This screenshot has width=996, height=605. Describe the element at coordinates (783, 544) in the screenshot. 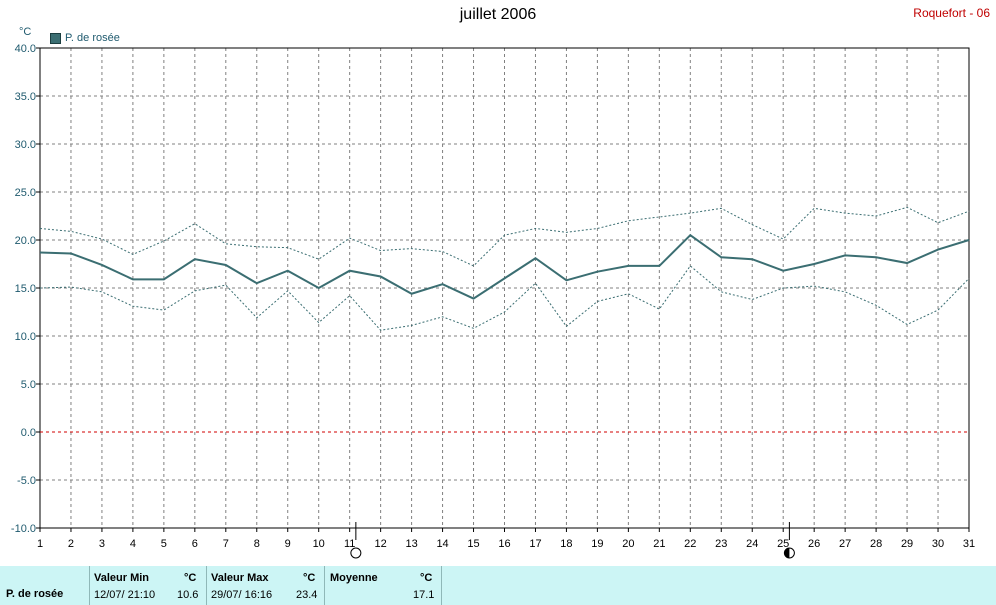

I see `x-tick-label: 25` at that location.